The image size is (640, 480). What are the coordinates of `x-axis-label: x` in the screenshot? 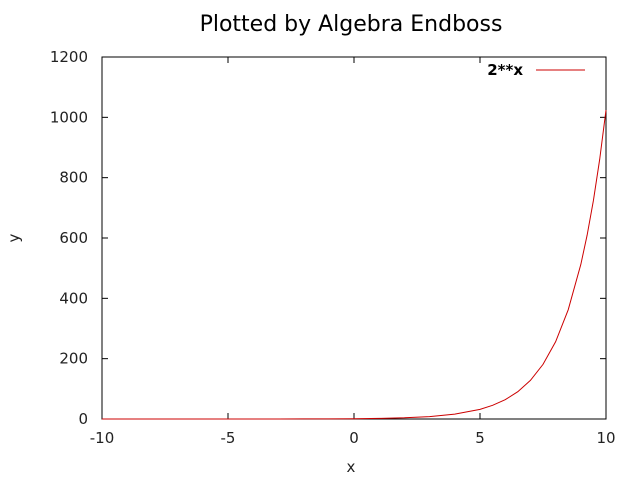 It's located at (351, 467).